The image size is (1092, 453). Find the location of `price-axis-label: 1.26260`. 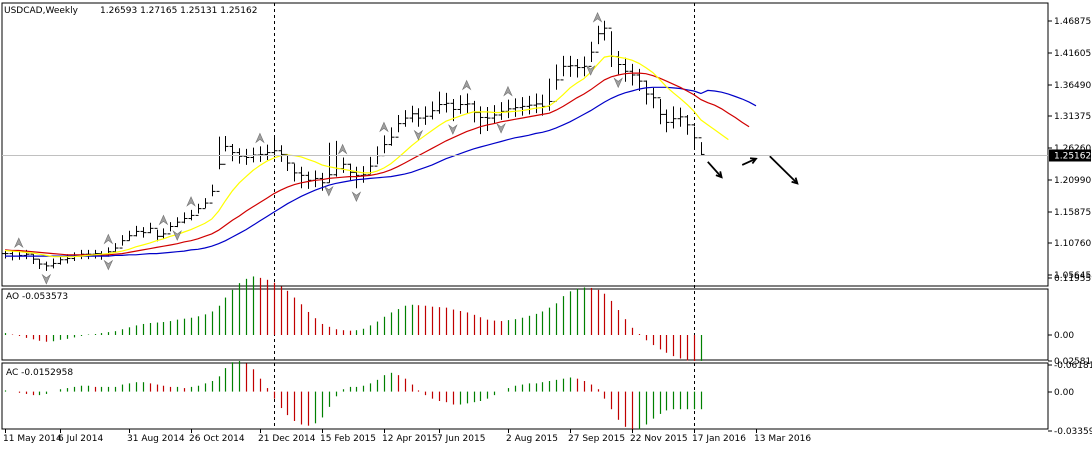

price-axis-label: 1.26260 is located at coordinates (1072, 149).